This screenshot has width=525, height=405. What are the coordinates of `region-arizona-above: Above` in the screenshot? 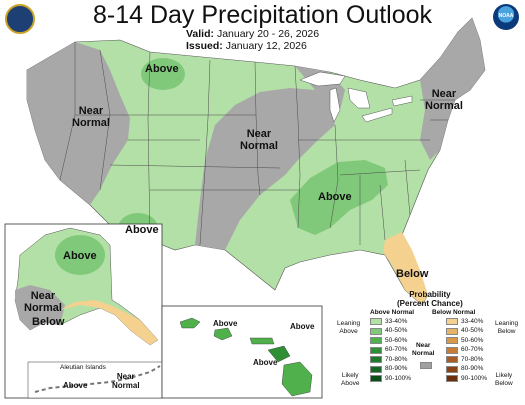 It's located at (142, 230).